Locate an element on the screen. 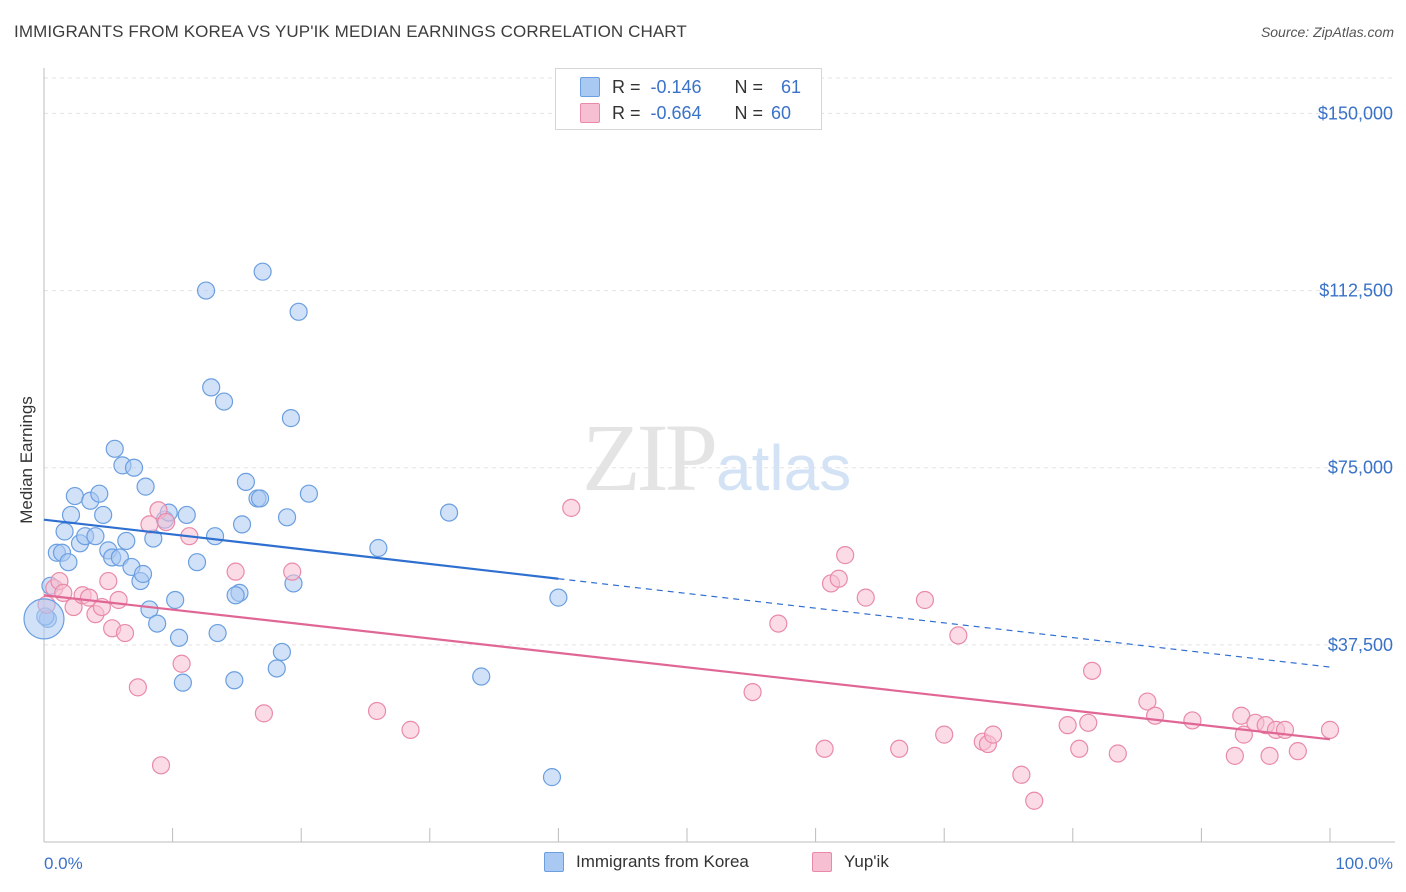 The image size is (1406, 892). legend-item-korea: Immigrants from Korea is located at coordinates (646, 862).